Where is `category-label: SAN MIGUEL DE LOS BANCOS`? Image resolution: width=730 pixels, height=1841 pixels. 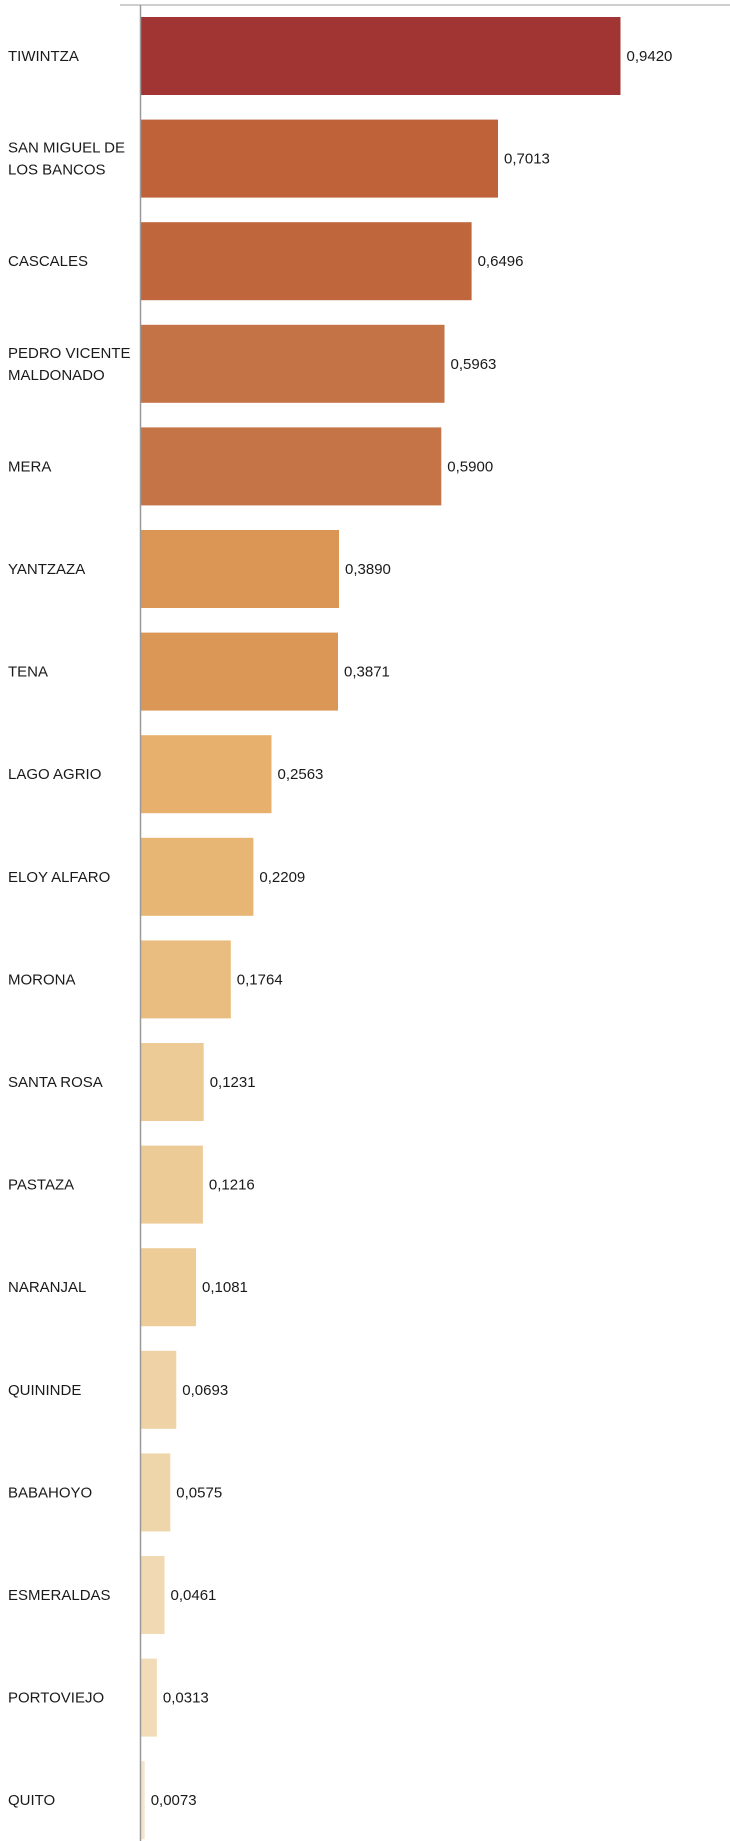
category-label: SAN MIGUEL DE LOS BANCOS is located at coordinates (66, 159).